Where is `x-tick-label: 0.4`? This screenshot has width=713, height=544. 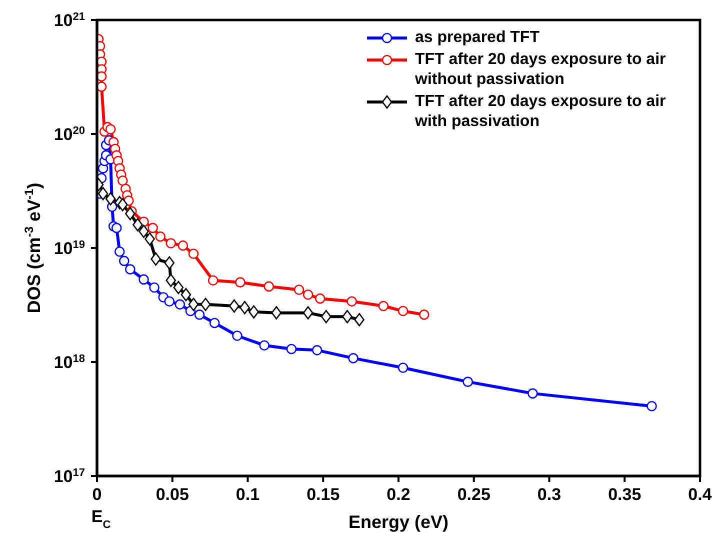 x-tick-label: 0.4 is located at coordinates (700, 494).